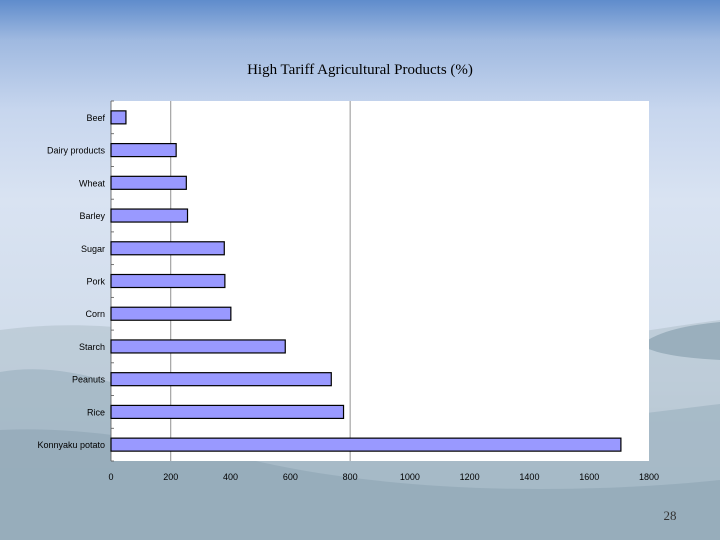 This screenshot has width=720, height=540. Describe the element at coordinates (76, 151) in the screenshot. I see `category-label: Dairy products` at that location.